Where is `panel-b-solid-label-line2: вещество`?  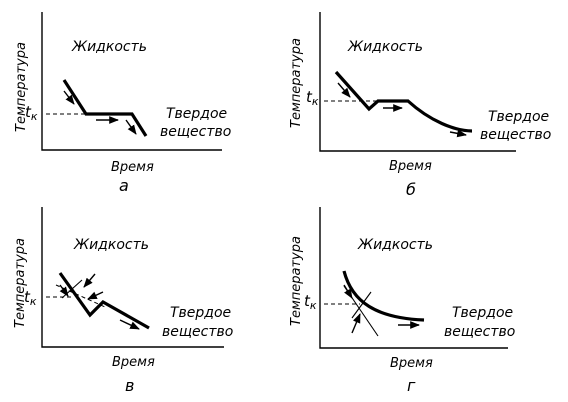 panel-b-solid-label-line2: вещество is located at coordinates (515, 135).